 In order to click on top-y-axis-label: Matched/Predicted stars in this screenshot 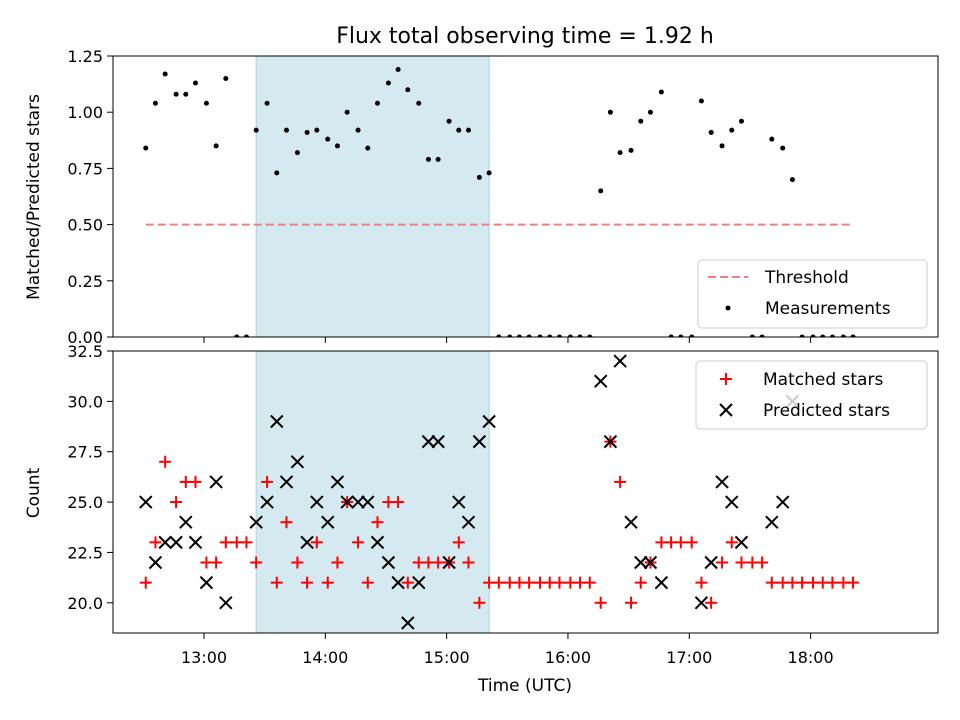, I will do `click(34, 197)`.